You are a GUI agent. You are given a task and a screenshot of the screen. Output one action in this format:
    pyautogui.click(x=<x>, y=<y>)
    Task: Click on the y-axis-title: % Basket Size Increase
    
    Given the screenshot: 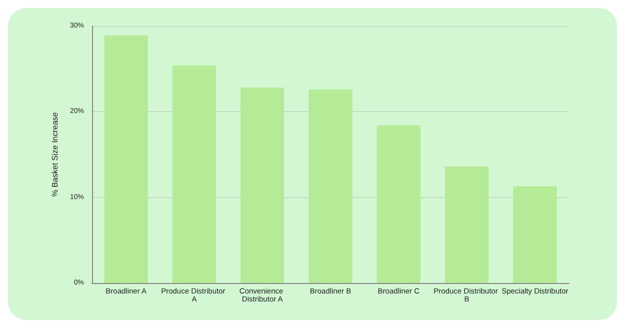 What is the action you would take?
    pyautogui.click(x=55, y=154)
    